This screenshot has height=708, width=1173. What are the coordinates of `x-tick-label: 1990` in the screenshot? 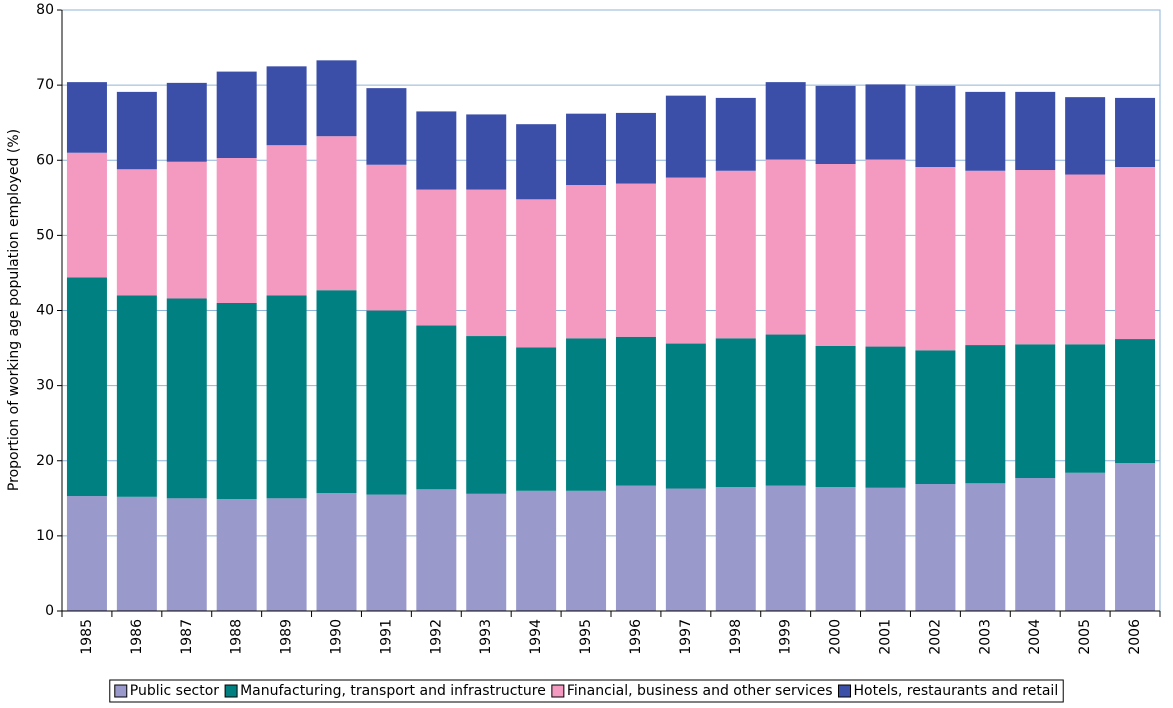 It's located at (337, 637).